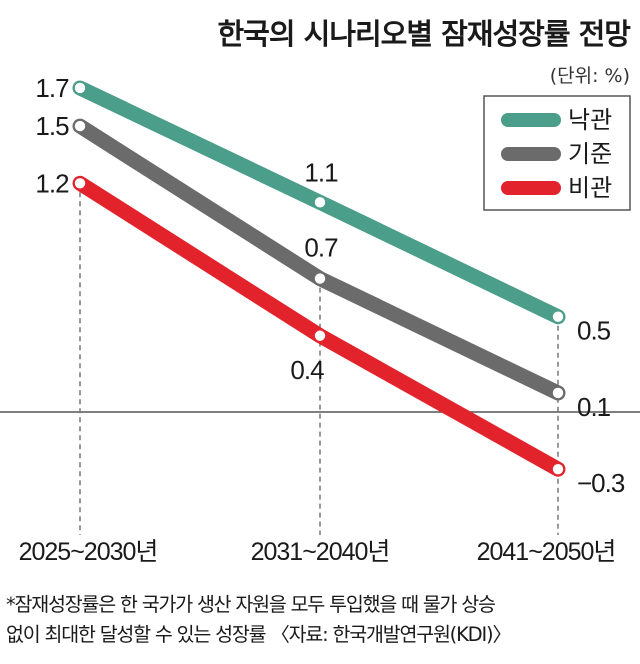 This screenshot has width=640, height=664. What do you see at coordinates (259, 634) in the screenshot?
I see `footnote-line-2: 없이 최대한 달성할 수 있는 성장률 〈자료: 한국개발연구원(KDI)〉` at bounding box center [259, 634].